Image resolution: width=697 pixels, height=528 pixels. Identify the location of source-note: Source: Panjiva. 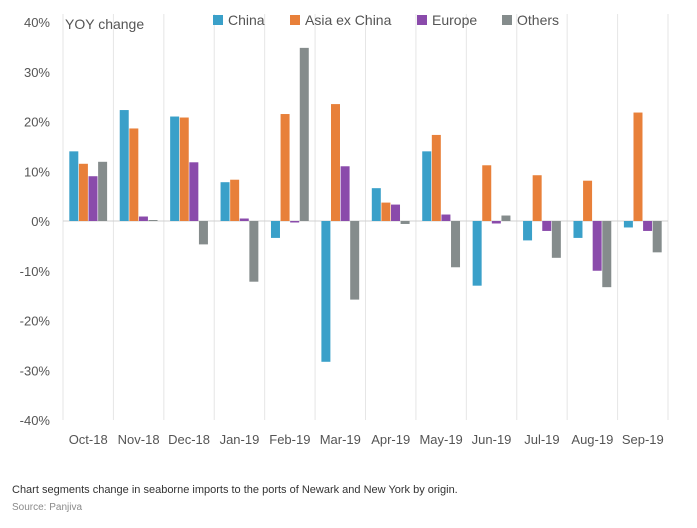
(47, 507).